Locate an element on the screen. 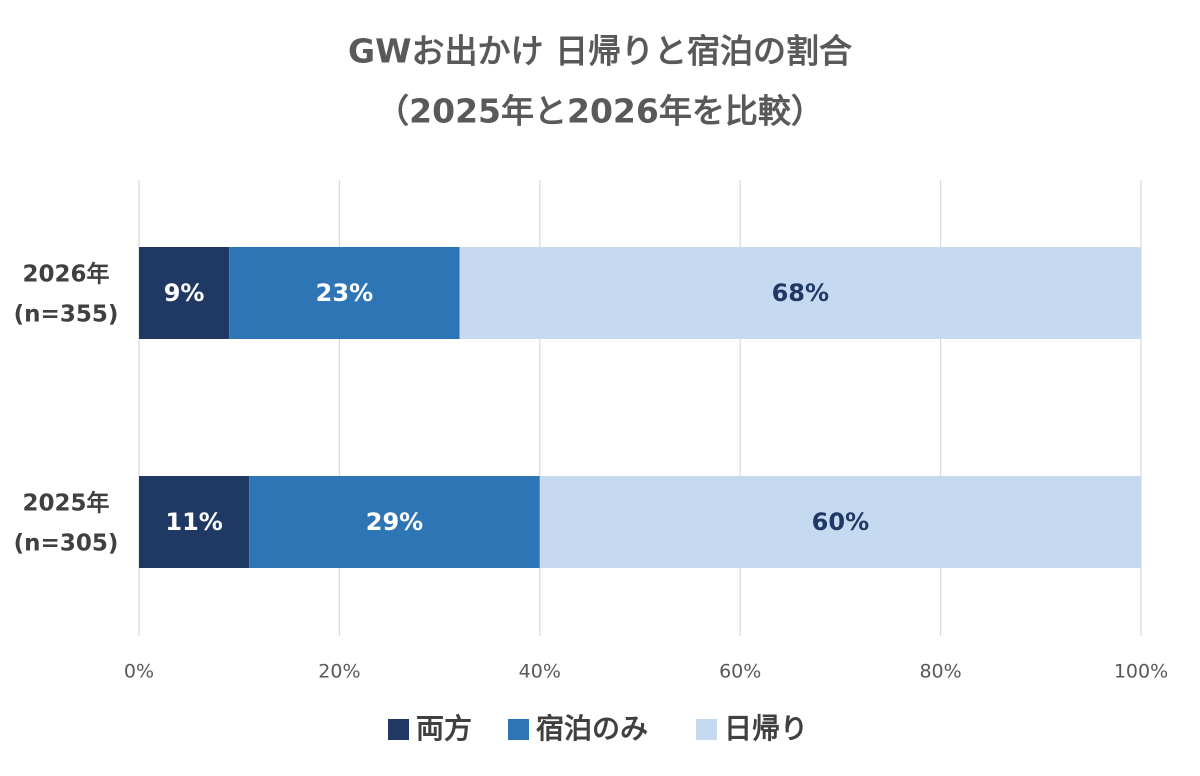 This screenshot has height=776, width=1200. x-tick-label: 20% is located at coordinates (339, 672).